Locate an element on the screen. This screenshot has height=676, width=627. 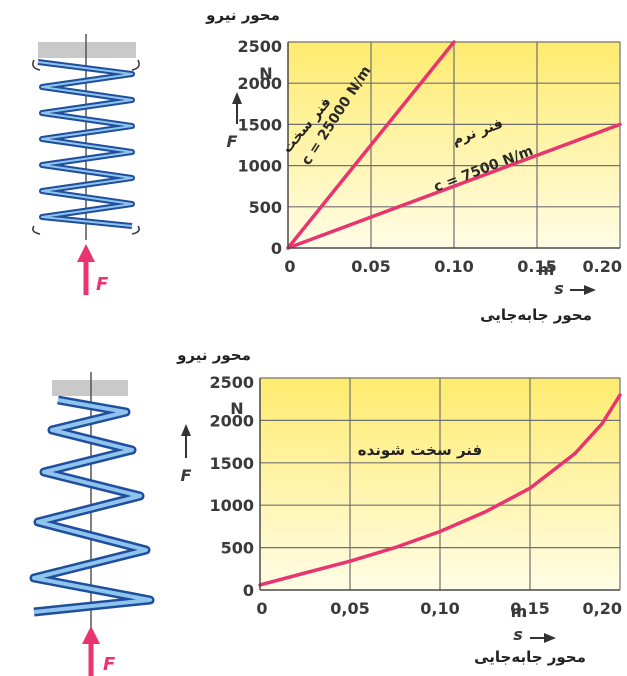
force-axis-label-2: محور نیرو is located at coordinates (213, 355).